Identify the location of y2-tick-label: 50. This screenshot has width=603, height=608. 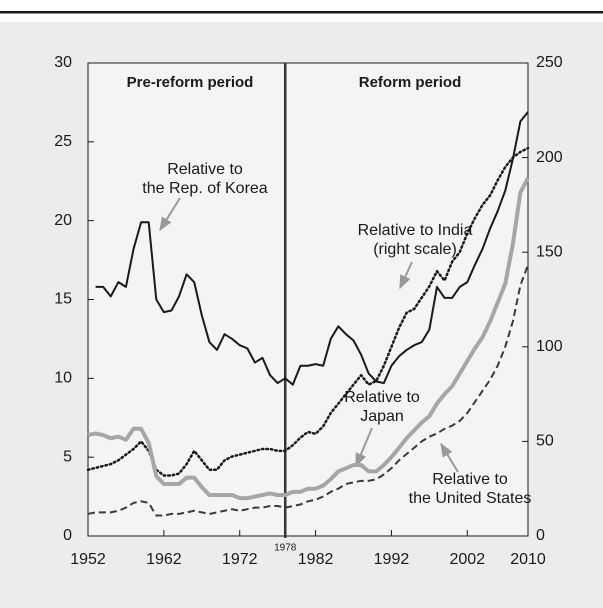
(545, 441).